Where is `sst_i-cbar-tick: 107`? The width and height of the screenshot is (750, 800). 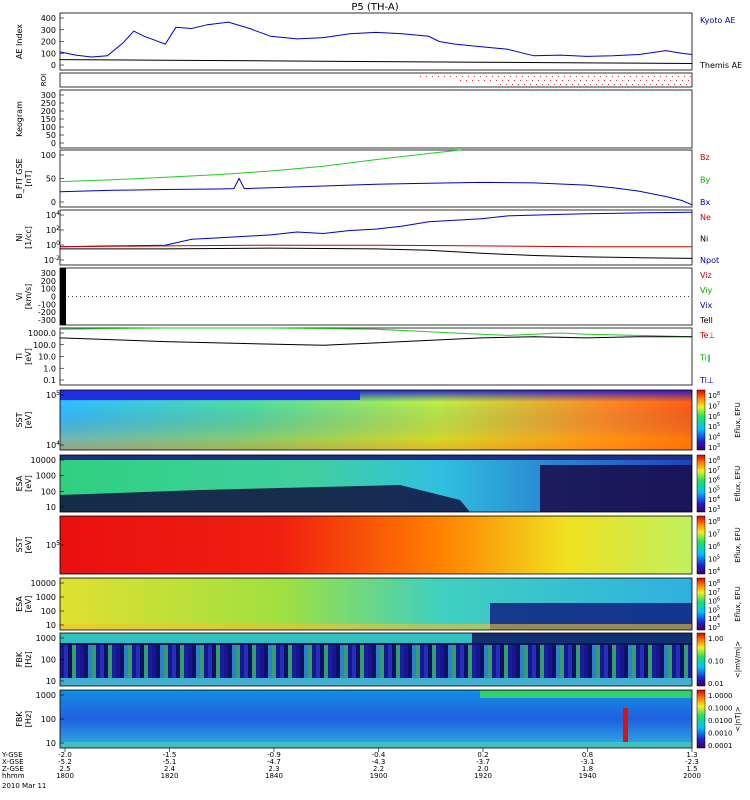
sst_i-cbar-tick: 107 is located at coordinates (714, 534).